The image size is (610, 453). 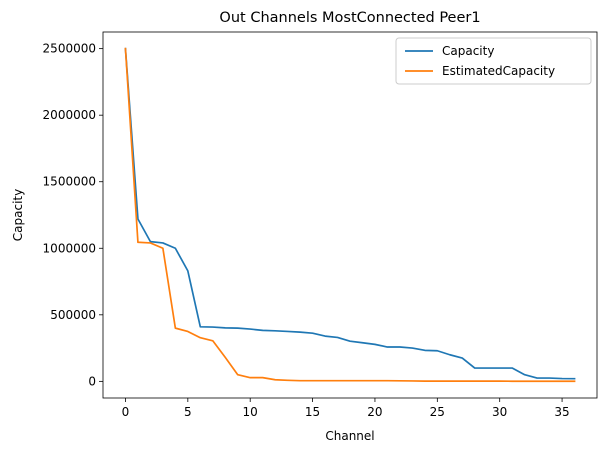 I want to click on x-tick-label: 10, so click(x=250, y=412).